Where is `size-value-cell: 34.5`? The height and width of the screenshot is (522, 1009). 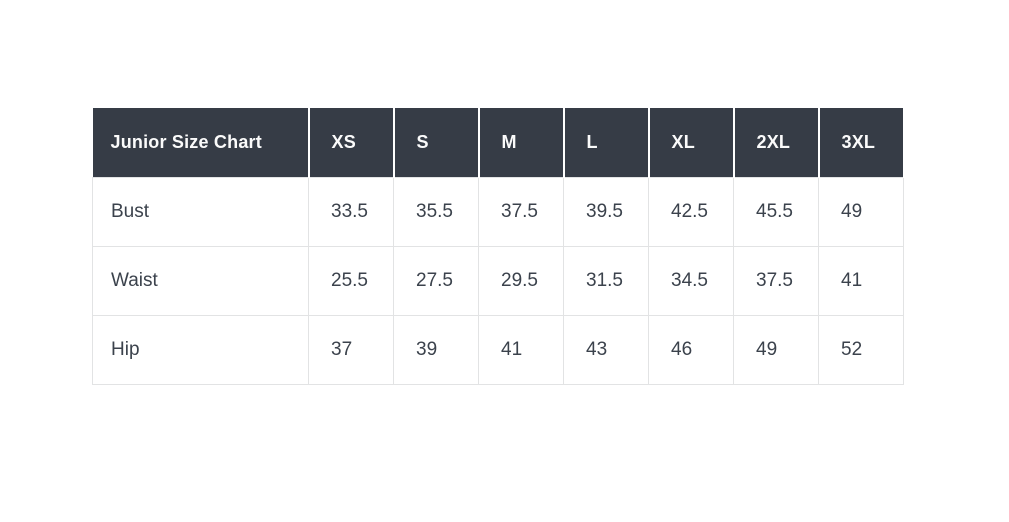 size-value-cell: 34.5 is located at coordinates (691, 281).